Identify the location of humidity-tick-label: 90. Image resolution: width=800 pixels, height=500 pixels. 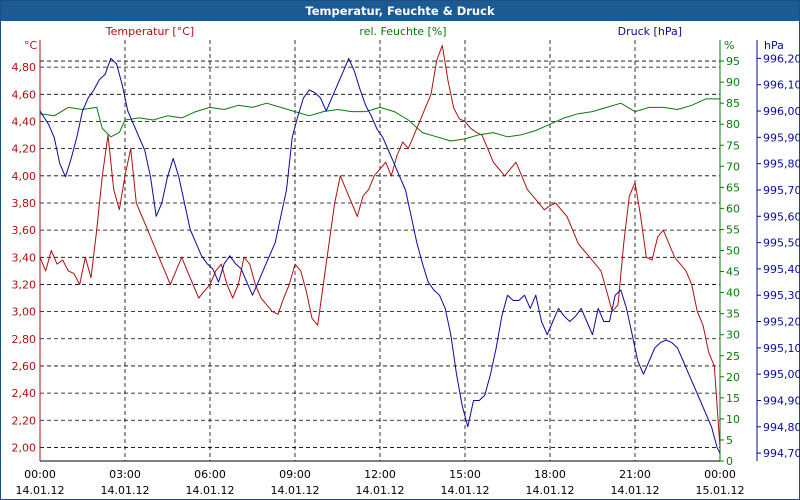
(733, 82).